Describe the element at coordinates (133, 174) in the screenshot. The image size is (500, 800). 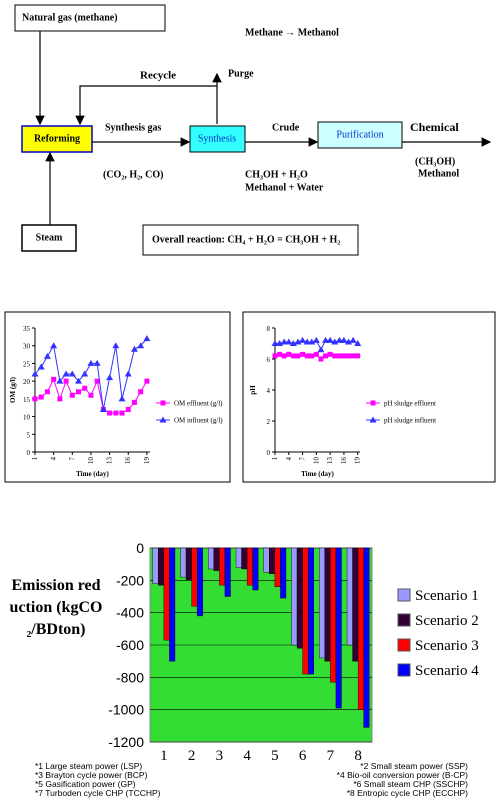
I see `label: (CO₂, H₂, CO)` at that location.